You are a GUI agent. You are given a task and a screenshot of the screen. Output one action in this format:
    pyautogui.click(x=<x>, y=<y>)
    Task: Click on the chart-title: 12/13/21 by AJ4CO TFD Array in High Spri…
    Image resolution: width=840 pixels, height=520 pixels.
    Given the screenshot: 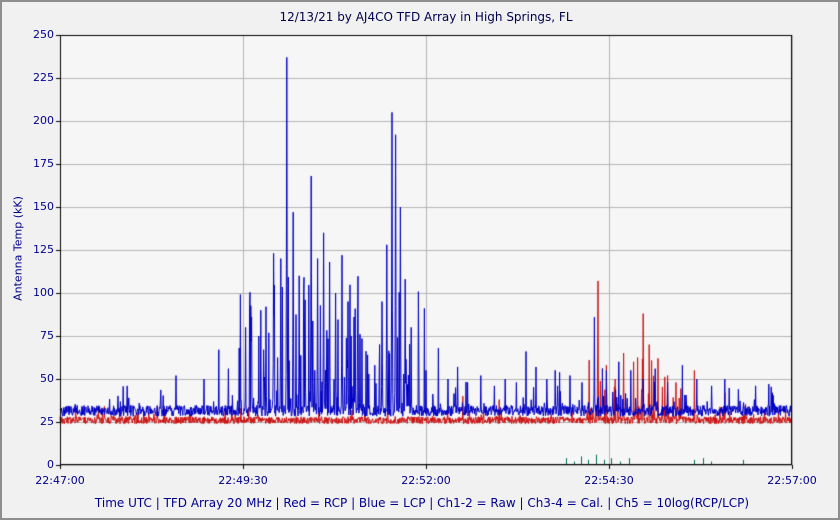 What is the action you would take?
    pyautogui.click(x=426, y=17)
    